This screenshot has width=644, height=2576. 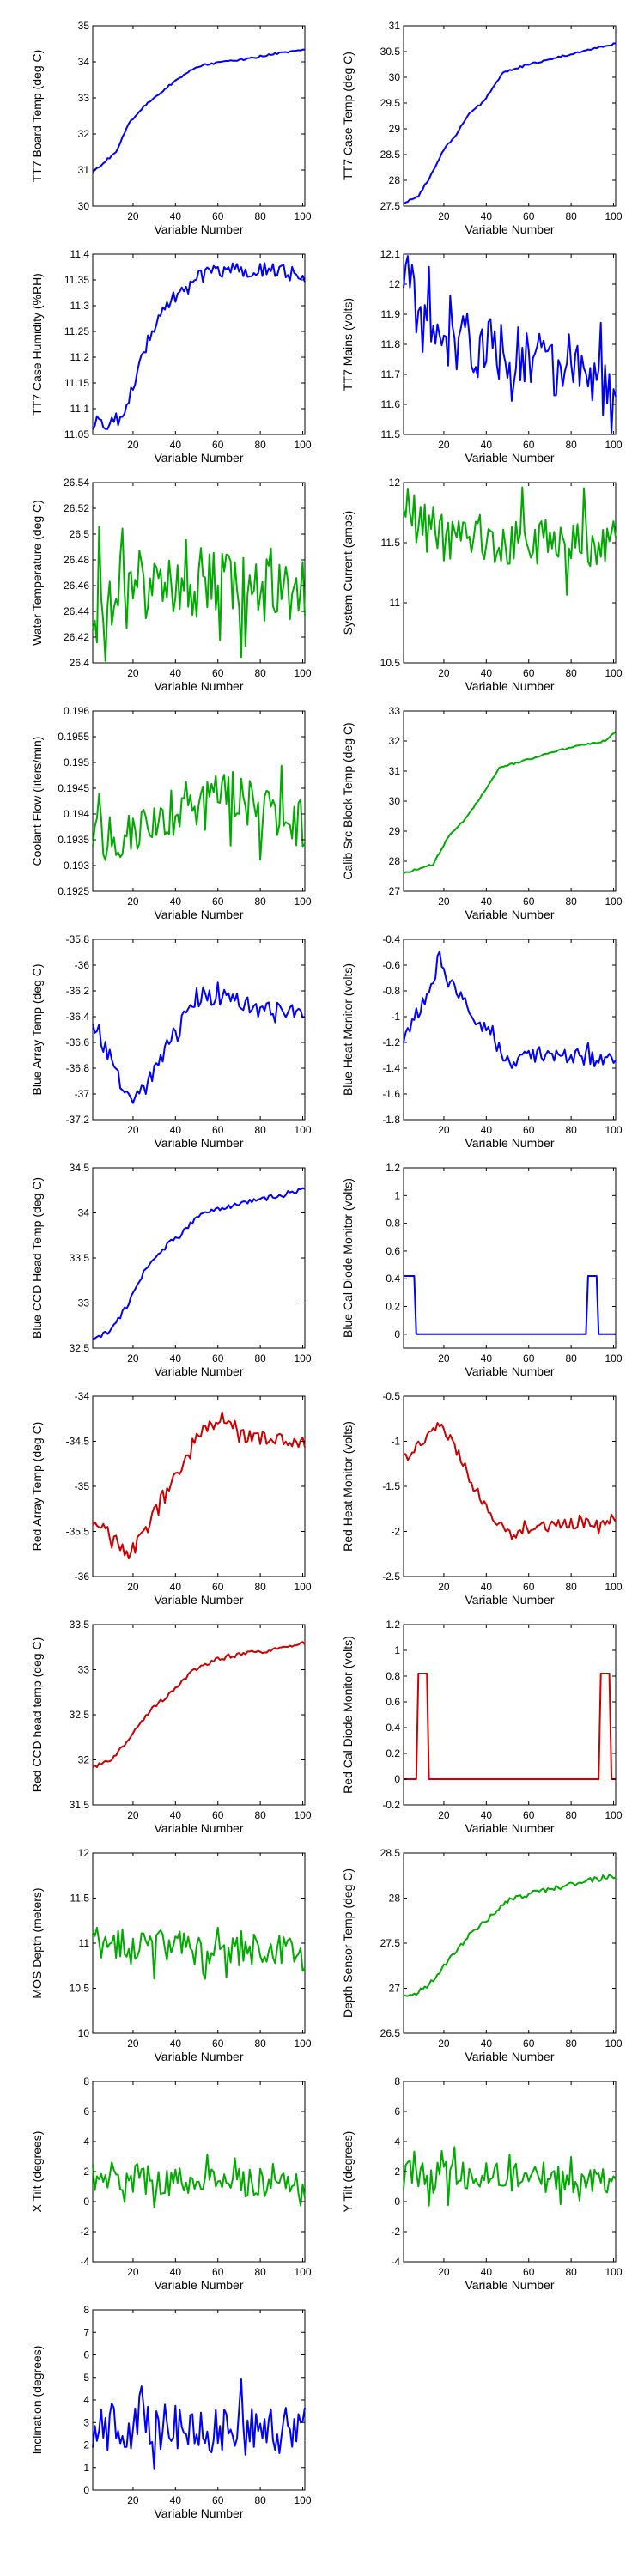 What do you see at coordinates (199, 2180) in the screenshot?
I see `x-tilt-series-line` at bounding box center [199, 2180].